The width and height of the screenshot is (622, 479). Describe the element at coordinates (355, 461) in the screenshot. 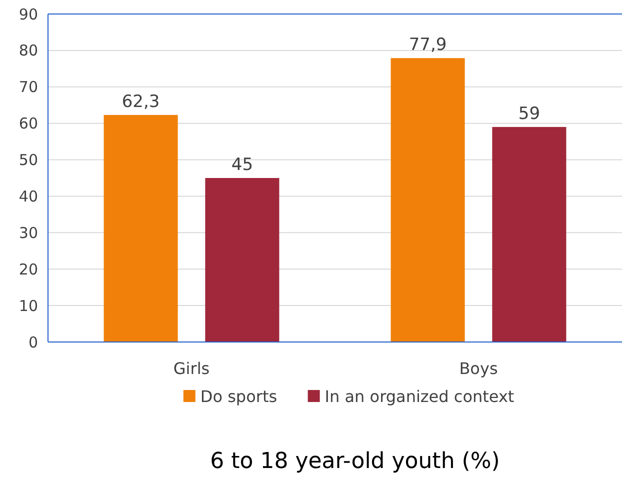

I see `x-axis-title: 6 to 18 year-old youth (%)` at that location.